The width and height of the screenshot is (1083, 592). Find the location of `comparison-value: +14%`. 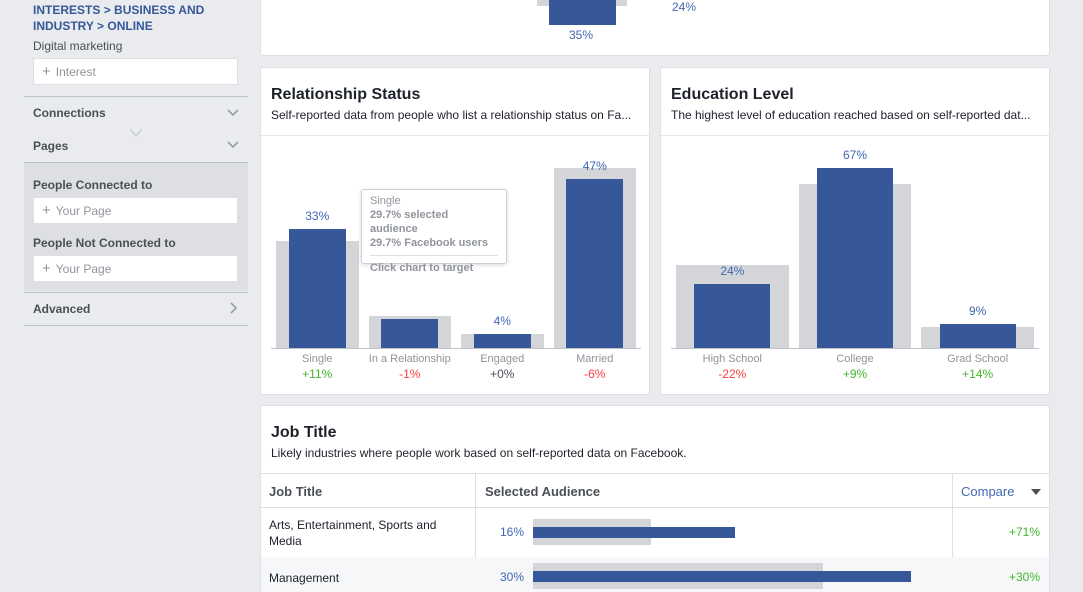

comparison-value: +14% is located at coordinates (978, 374).